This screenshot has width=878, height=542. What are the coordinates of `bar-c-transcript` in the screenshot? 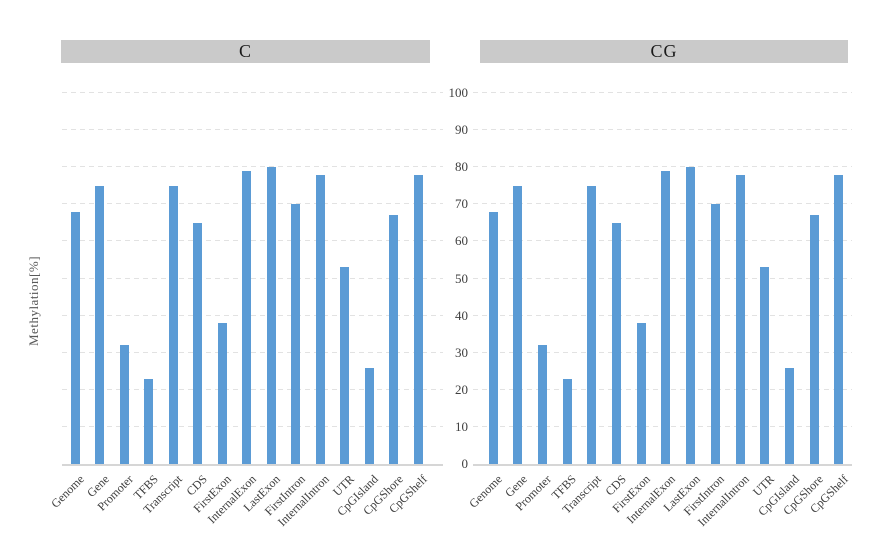 It's located at (173, 324).